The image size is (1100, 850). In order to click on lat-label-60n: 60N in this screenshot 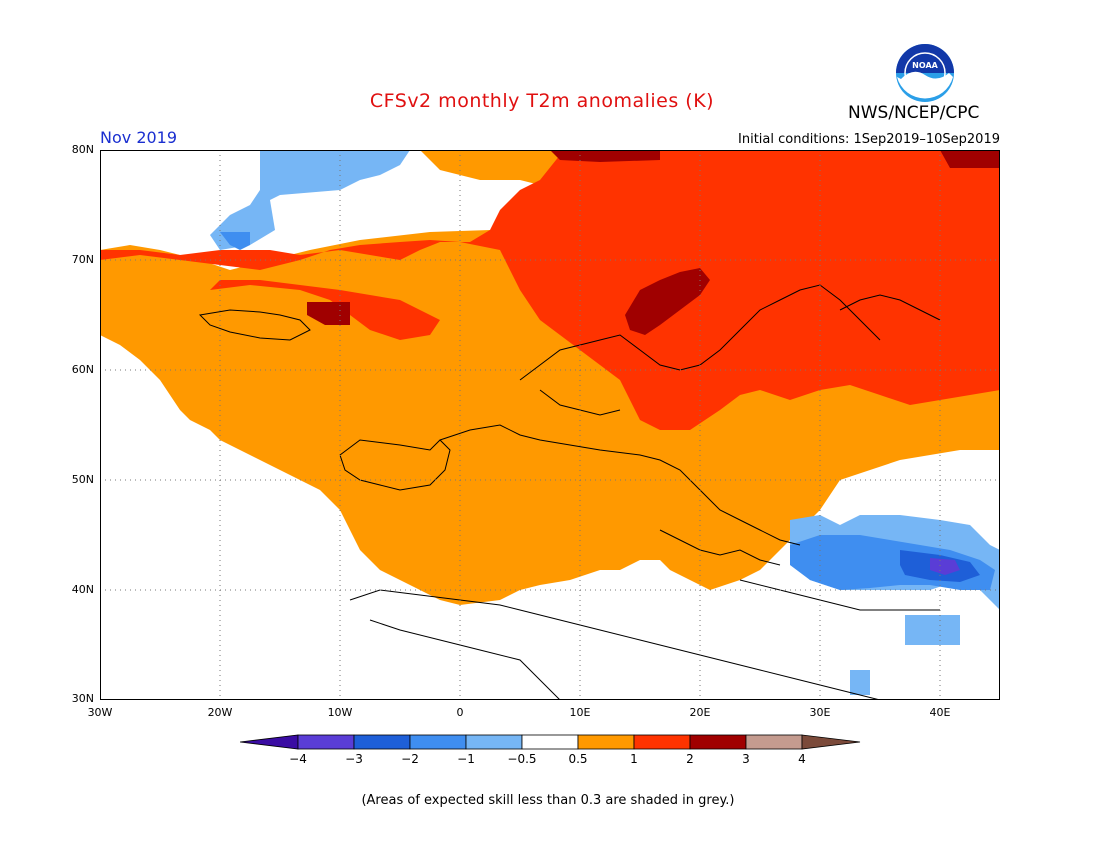, I will do `click(82, 369)`.